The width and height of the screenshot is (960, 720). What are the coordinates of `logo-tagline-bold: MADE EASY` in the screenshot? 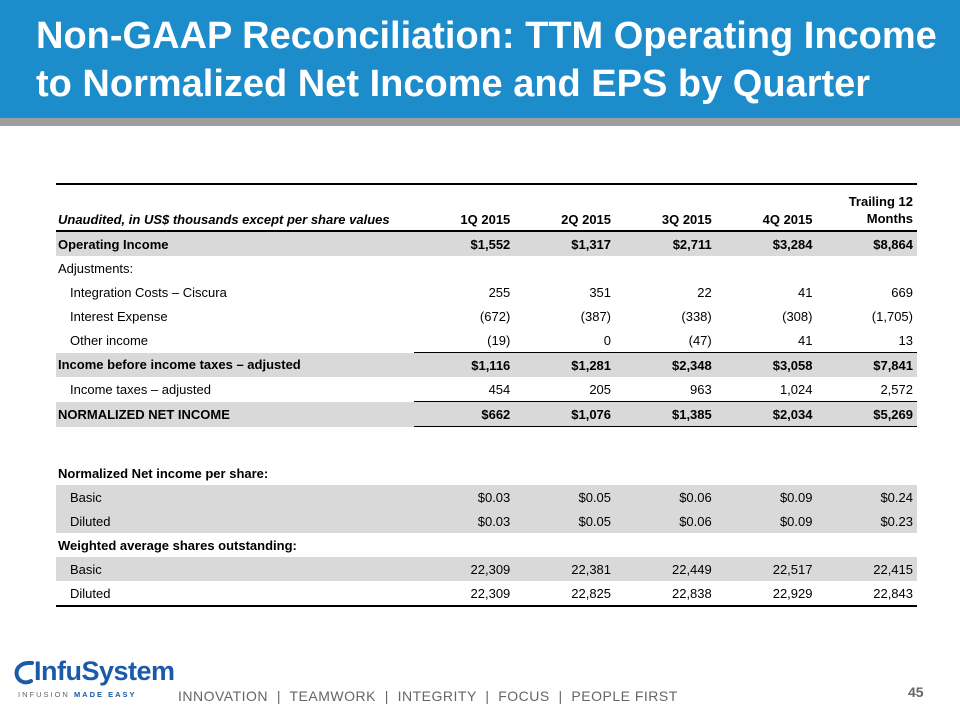 It's located at (105, 694).